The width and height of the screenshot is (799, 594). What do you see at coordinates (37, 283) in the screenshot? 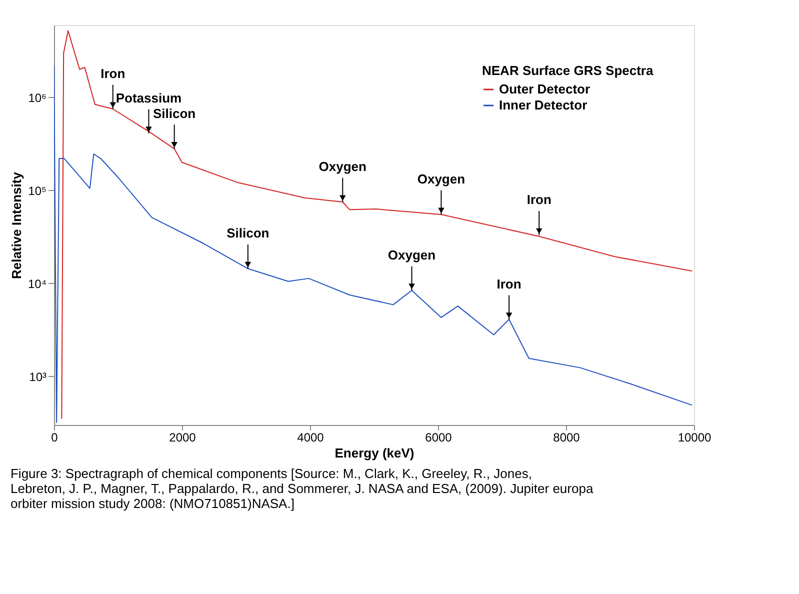
I see `y-tick-label: 10⁴` at bounding box center [37, 283].